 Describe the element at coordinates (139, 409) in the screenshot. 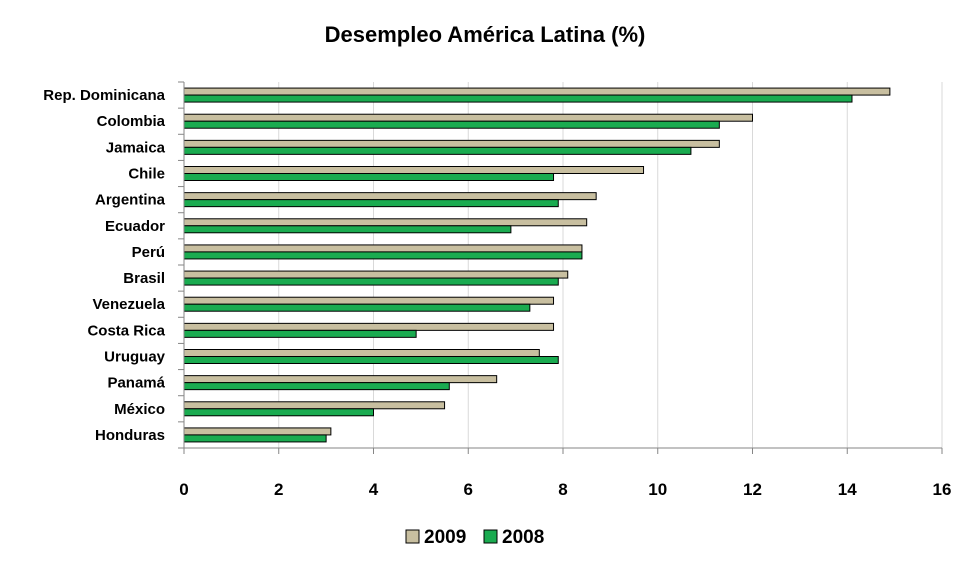

I see `category-label: México` at that location.